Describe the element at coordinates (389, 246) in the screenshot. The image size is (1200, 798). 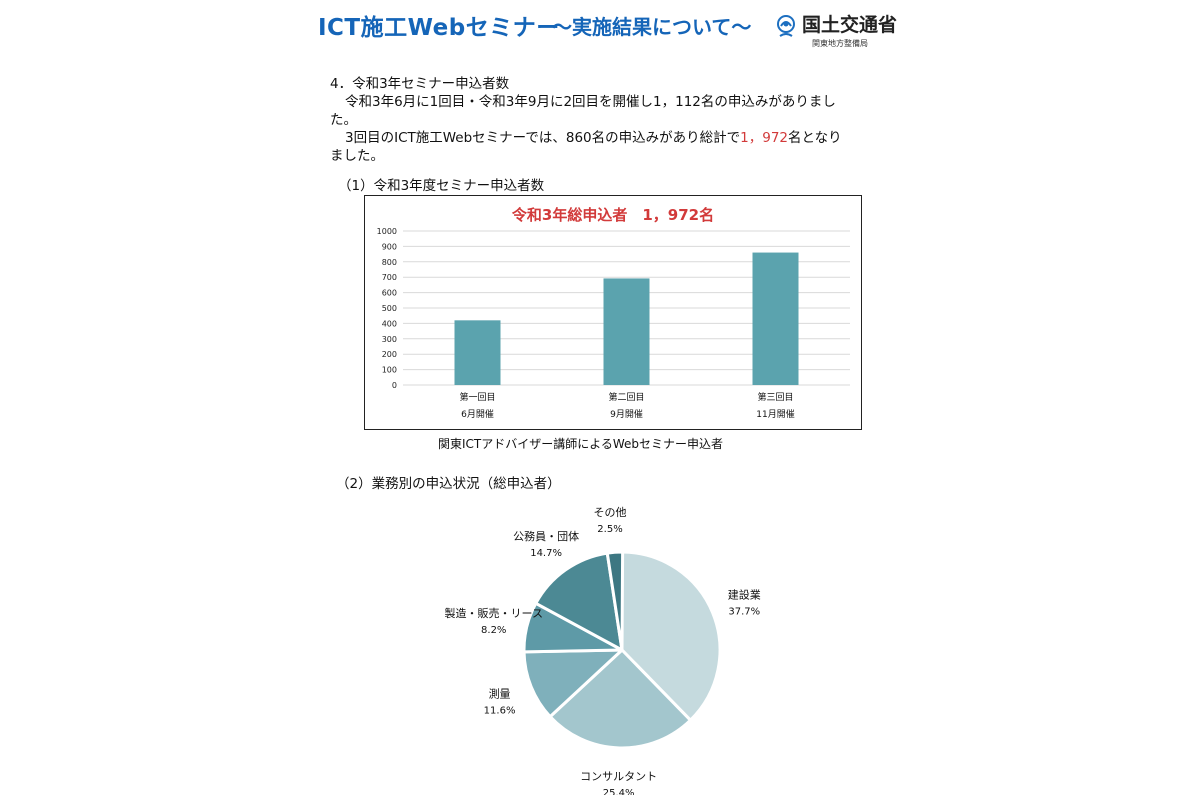
I see `y-tick-label: 900` at that location.